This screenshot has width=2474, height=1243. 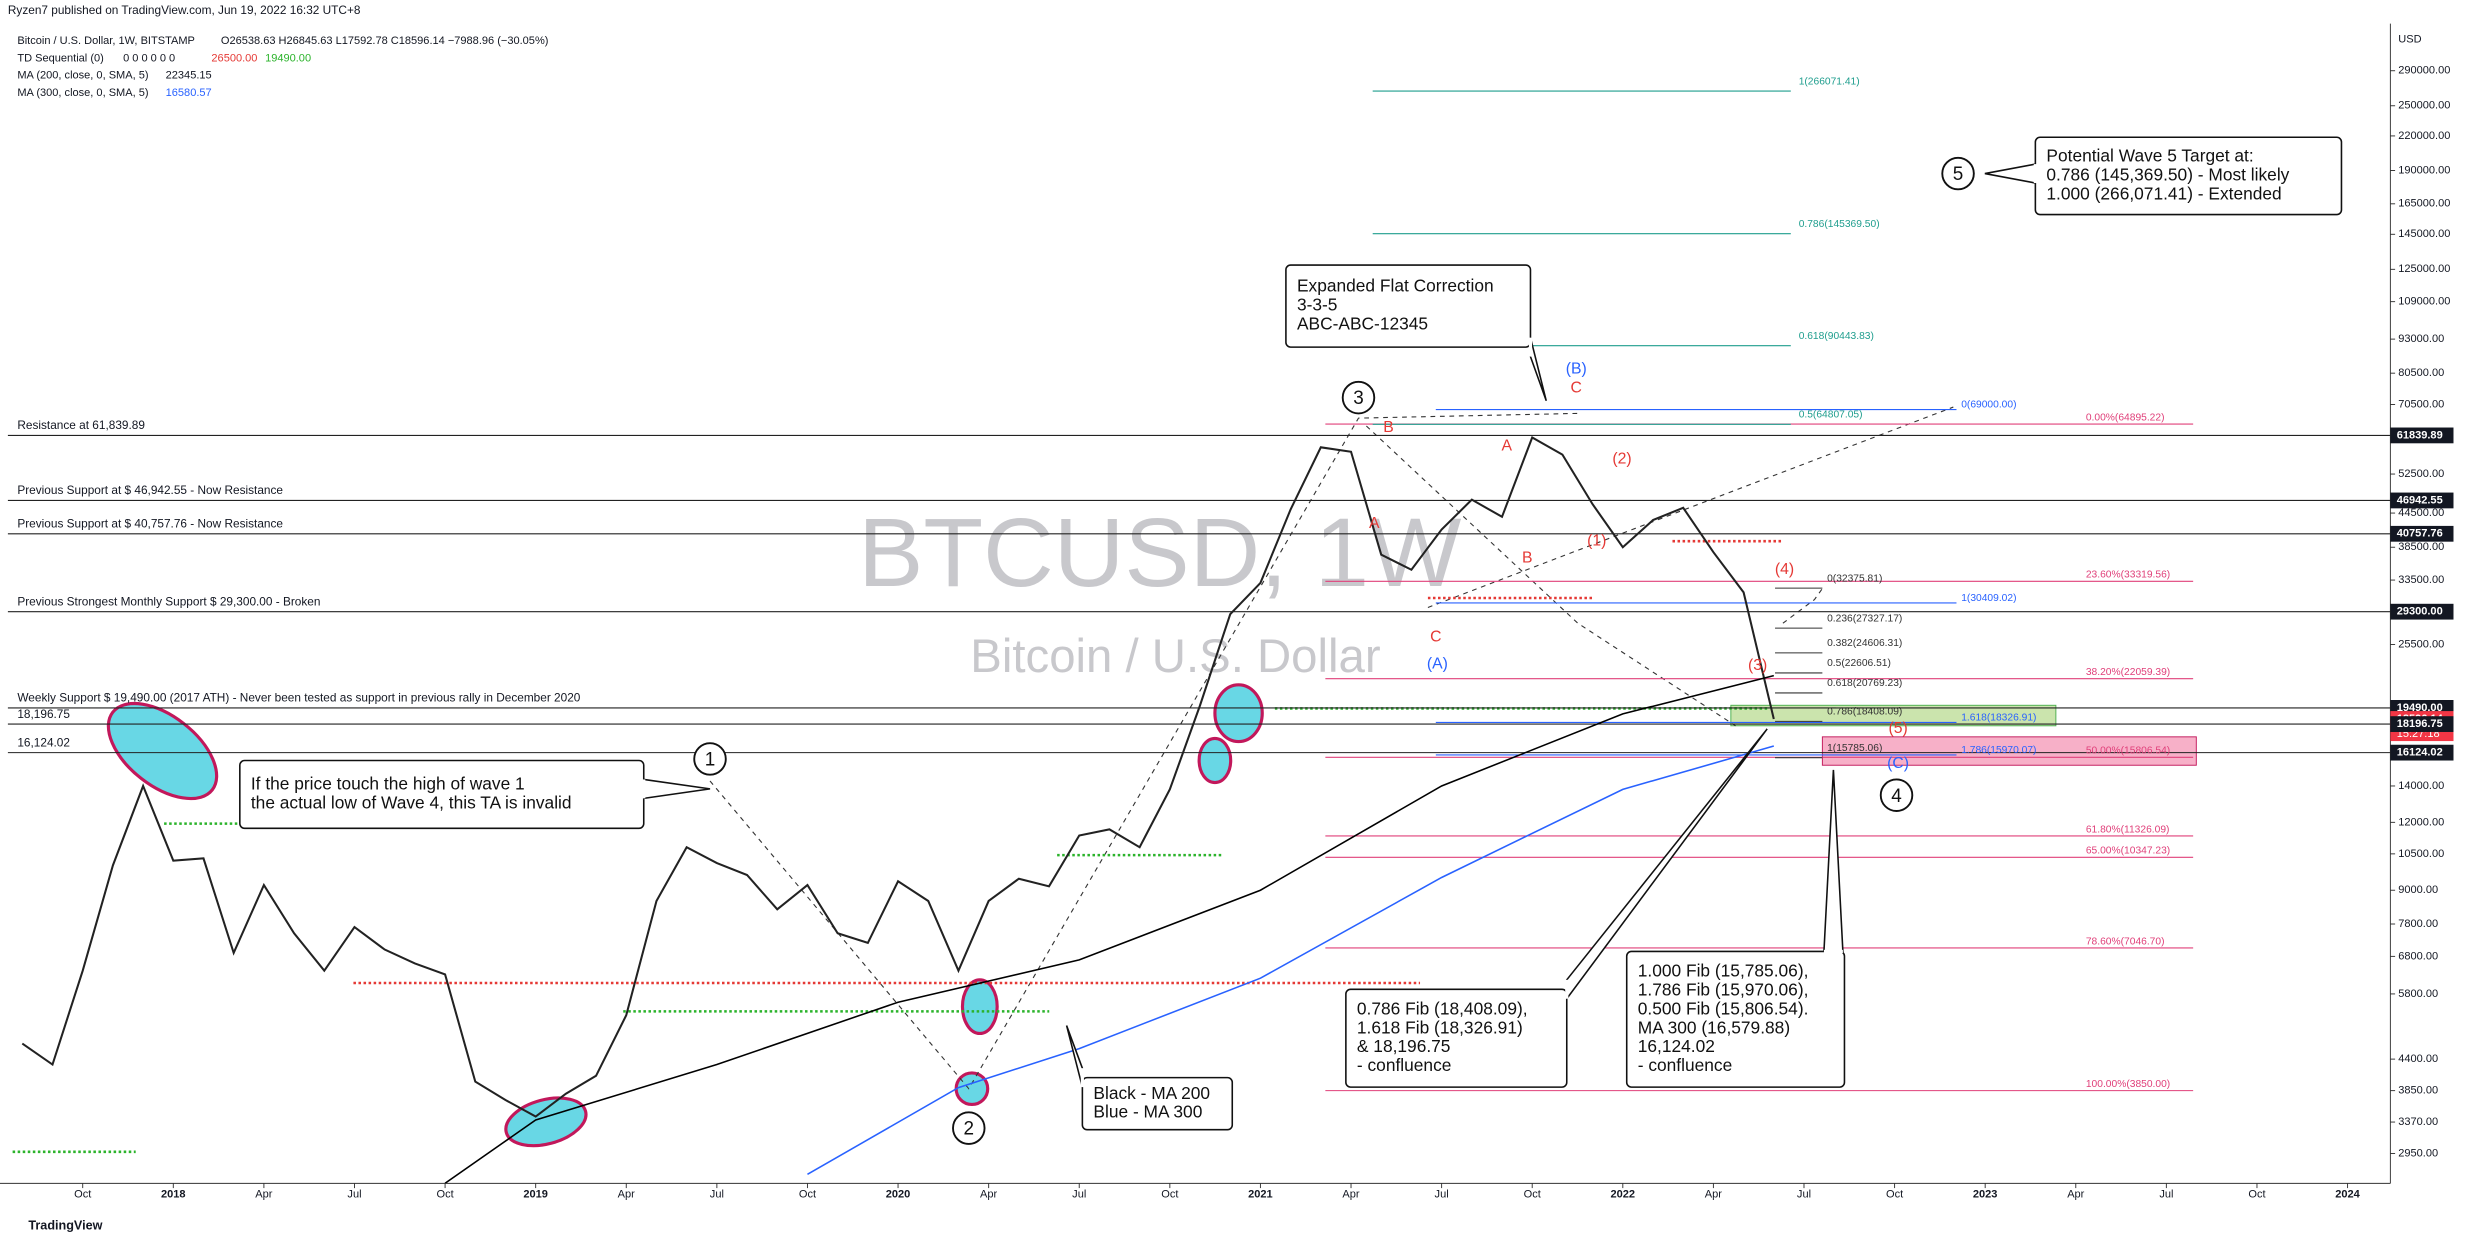 I want to click on y-tick-label: 6800.00, so click(x=2418, y=956).